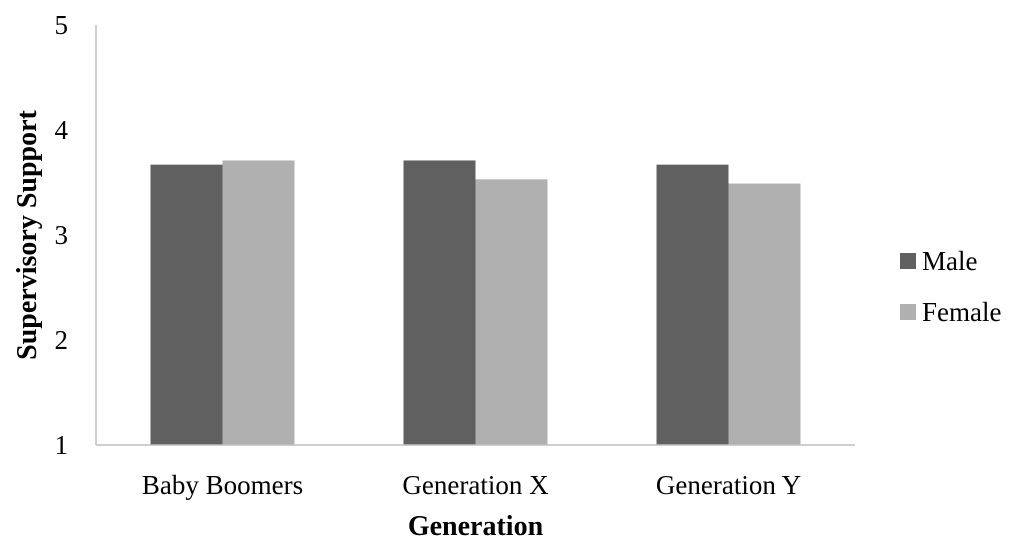 The width and height of the screenshot is (1021, 541). I want to click on legend-label-female: Female, so click(961, 312).